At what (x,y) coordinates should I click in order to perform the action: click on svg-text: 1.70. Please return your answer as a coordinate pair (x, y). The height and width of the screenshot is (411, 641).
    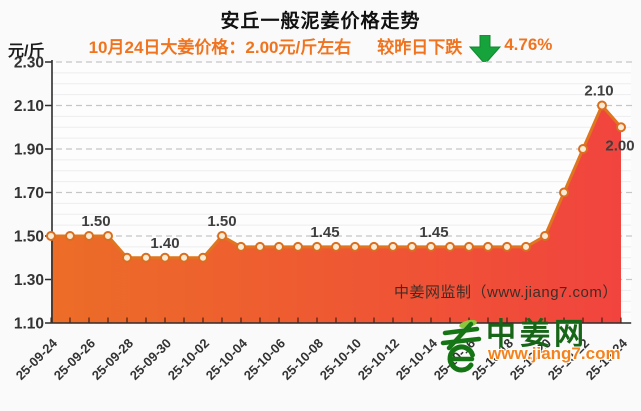
    Looking at the image, I should click on (29, 193).